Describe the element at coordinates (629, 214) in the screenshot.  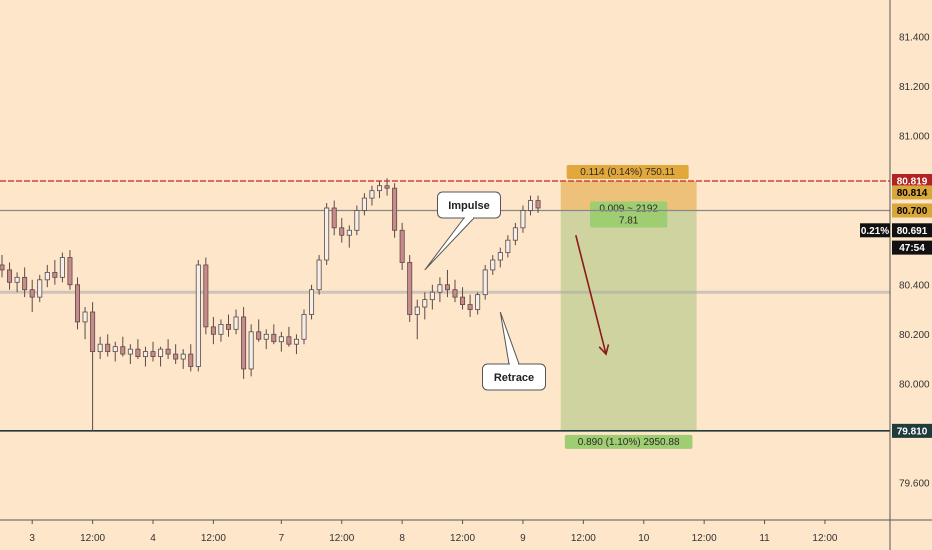
I see `entry-label-bg` at that location.